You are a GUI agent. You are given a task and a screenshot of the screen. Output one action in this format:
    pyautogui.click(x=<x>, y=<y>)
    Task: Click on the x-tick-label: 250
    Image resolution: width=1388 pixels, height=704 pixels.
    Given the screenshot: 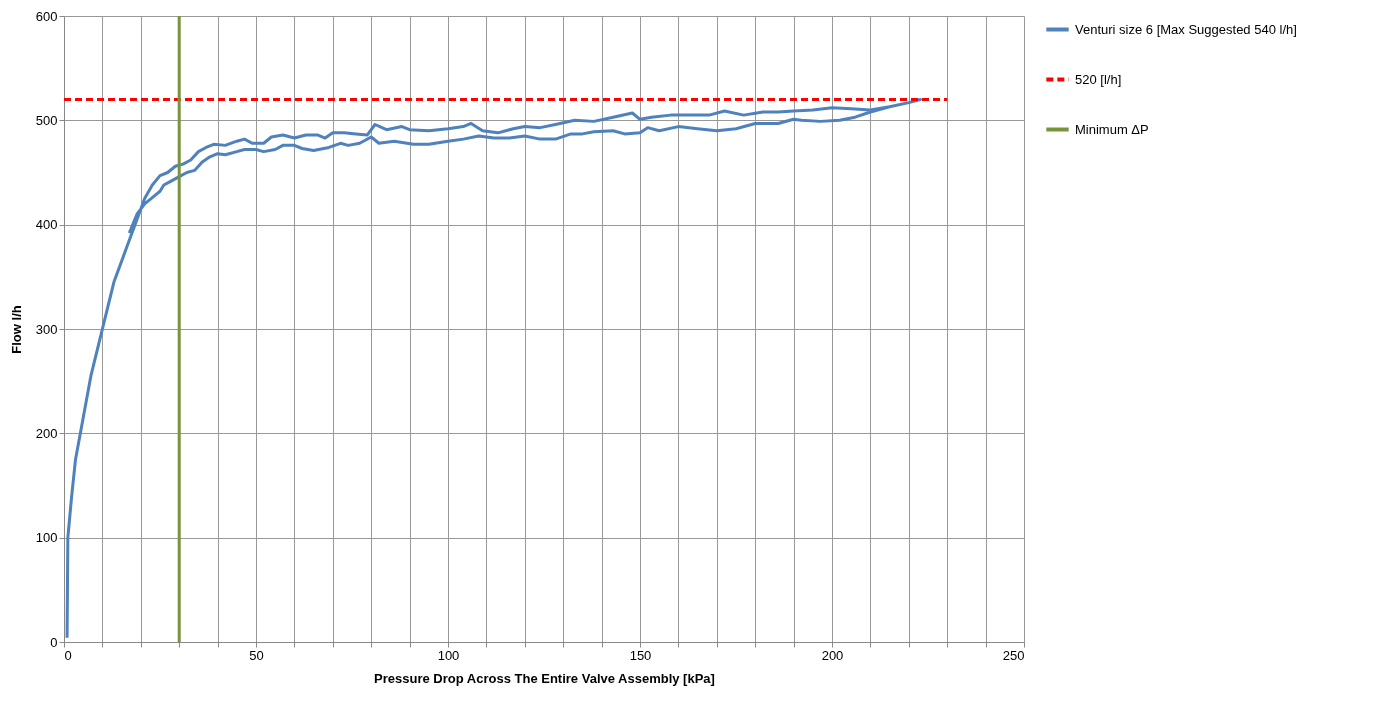 What is the action you would take?
    pyautogui.click(x=1013, y=655)
    